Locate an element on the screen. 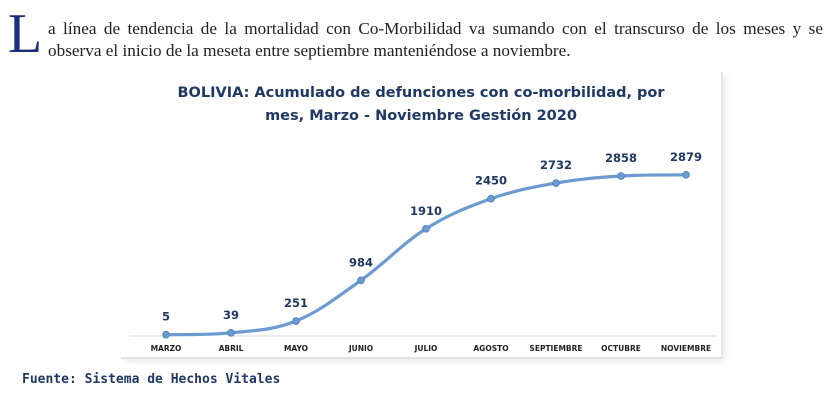 Image resolution: width=833 pixels, height=403 pixels. drop-cap: L is located at coordinates (25, 34).